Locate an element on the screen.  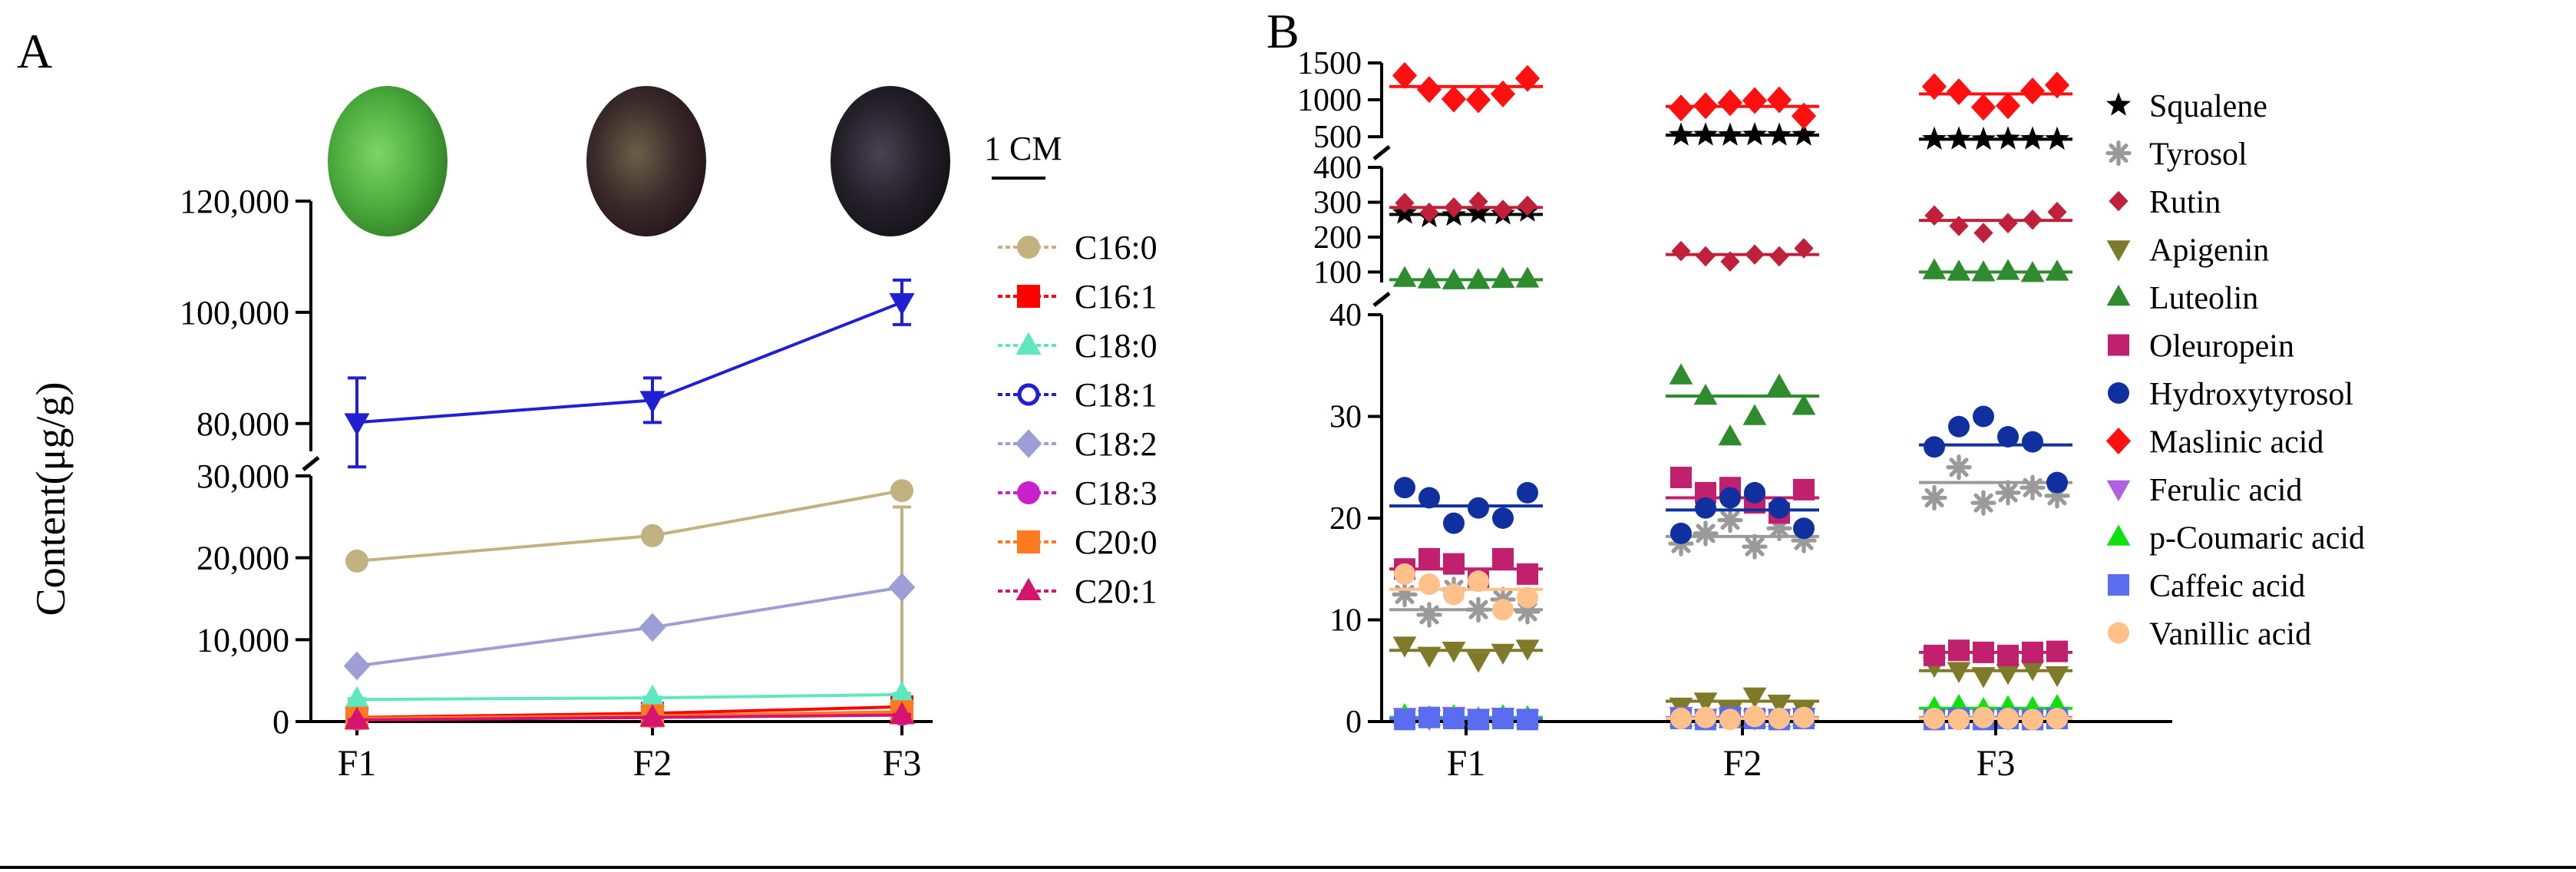
y-tick-label: 30,000 is located at coordinates (243, 476).